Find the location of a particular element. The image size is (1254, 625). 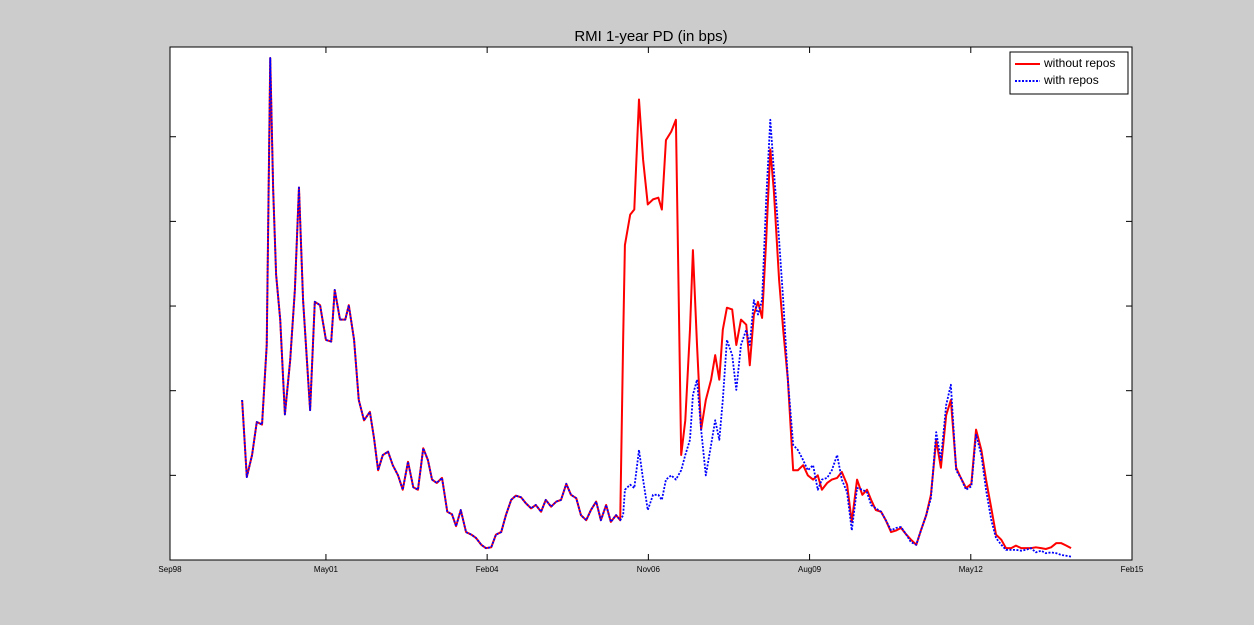

x-tick-label: Feb04 is located at coordinates (487, 569).